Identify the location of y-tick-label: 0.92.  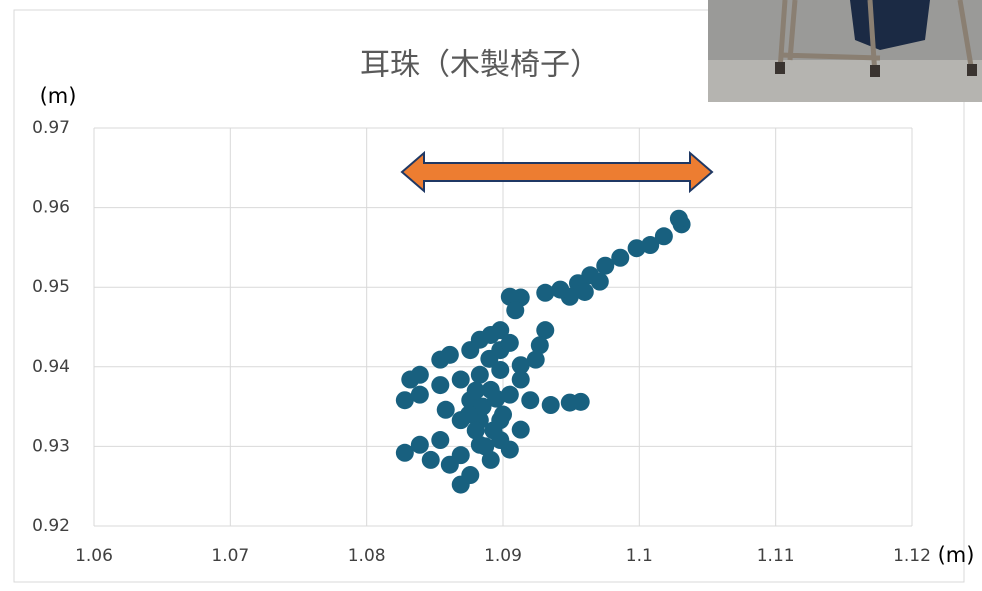
(51, 526).